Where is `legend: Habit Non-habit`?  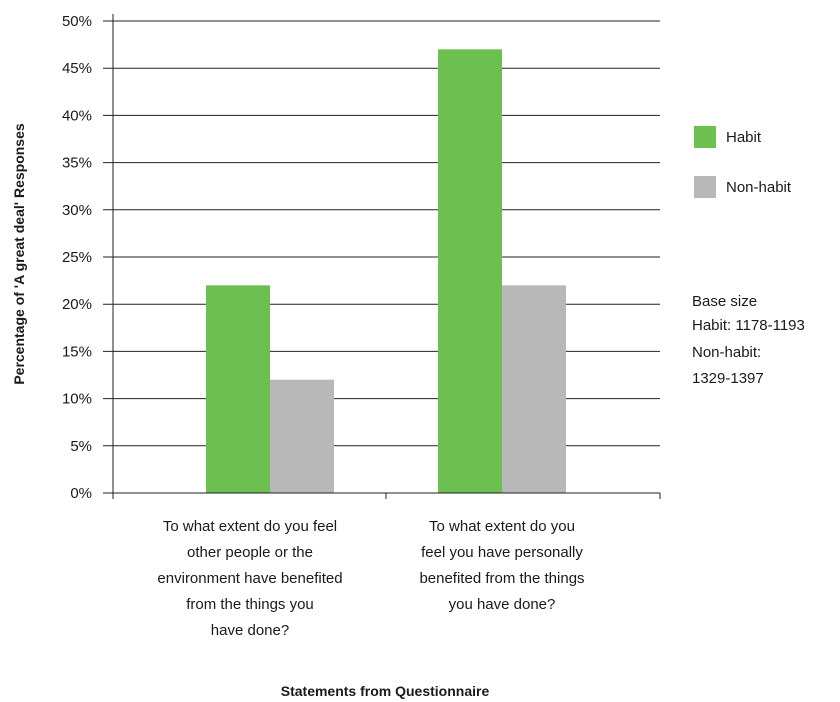 legend: Habit Non-habit is located at coordinates (743, 162).